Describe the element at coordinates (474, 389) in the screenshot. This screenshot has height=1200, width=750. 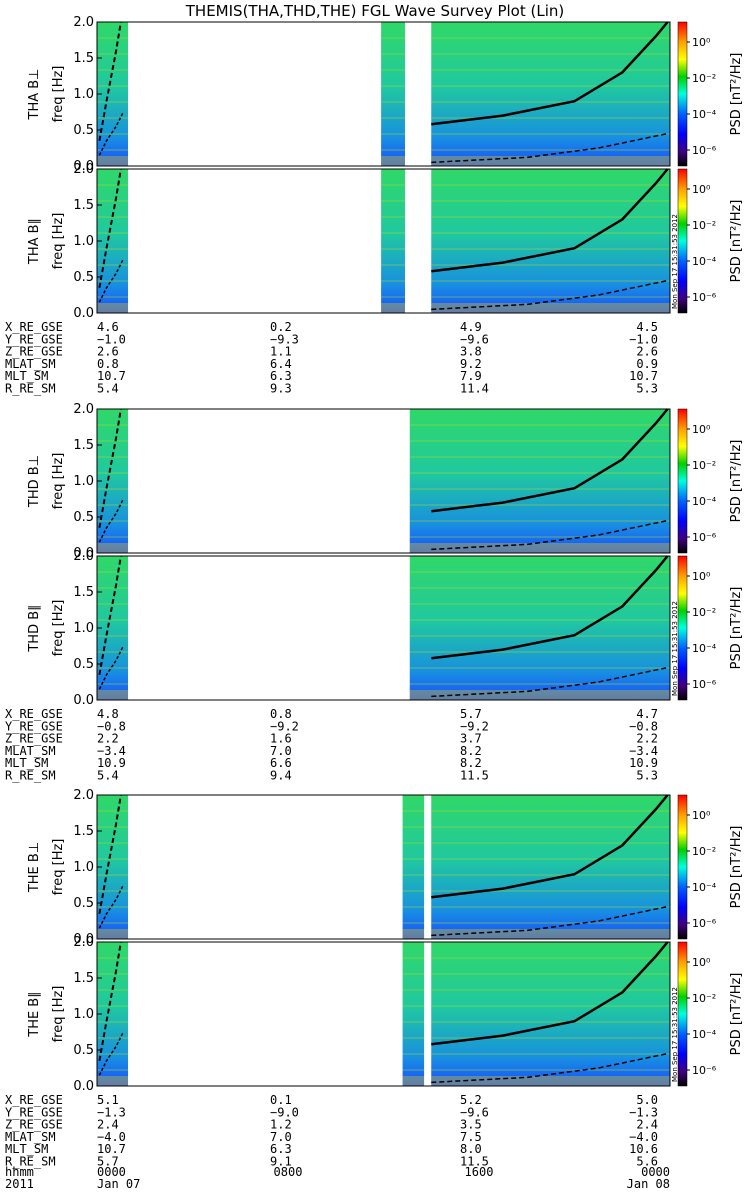
I see `orbit-value: 11.4` at that location.